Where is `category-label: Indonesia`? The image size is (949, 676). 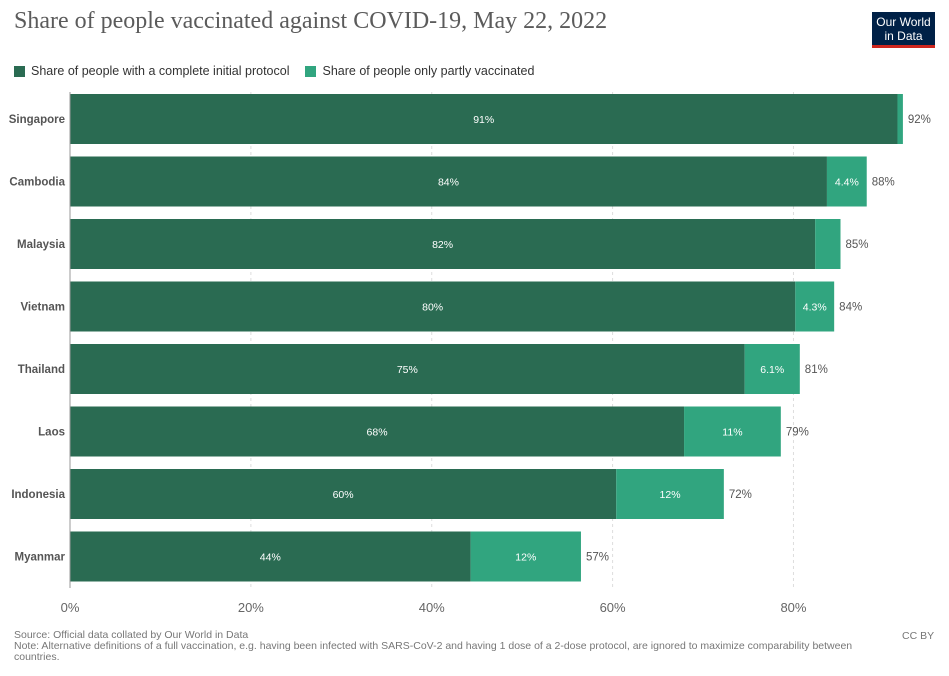 category-label: Indonesia is located at coordinates (38, 495).